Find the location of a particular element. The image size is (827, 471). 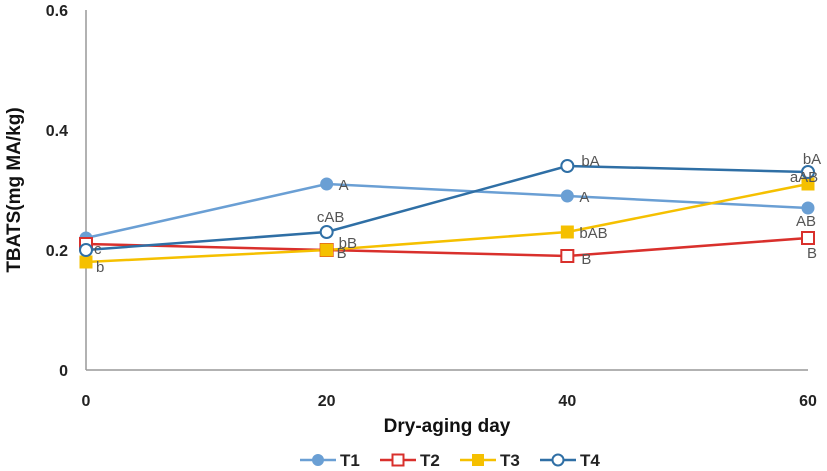

series-line-t2 is located at coordinates (447, 247).